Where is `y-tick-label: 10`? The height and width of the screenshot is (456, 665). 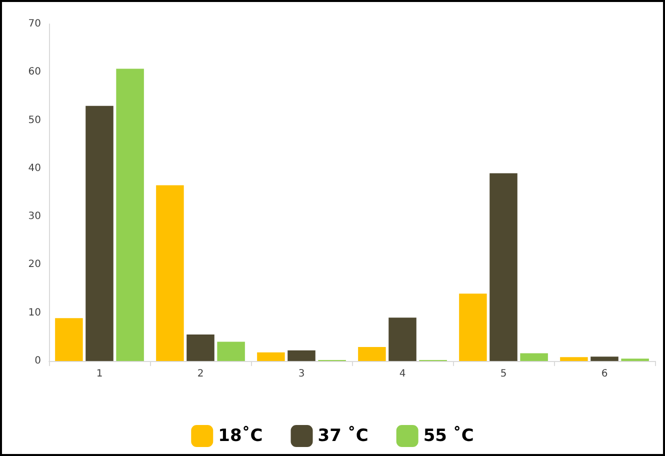
y-tick-label: 10 is located at coordinates (34, 312).